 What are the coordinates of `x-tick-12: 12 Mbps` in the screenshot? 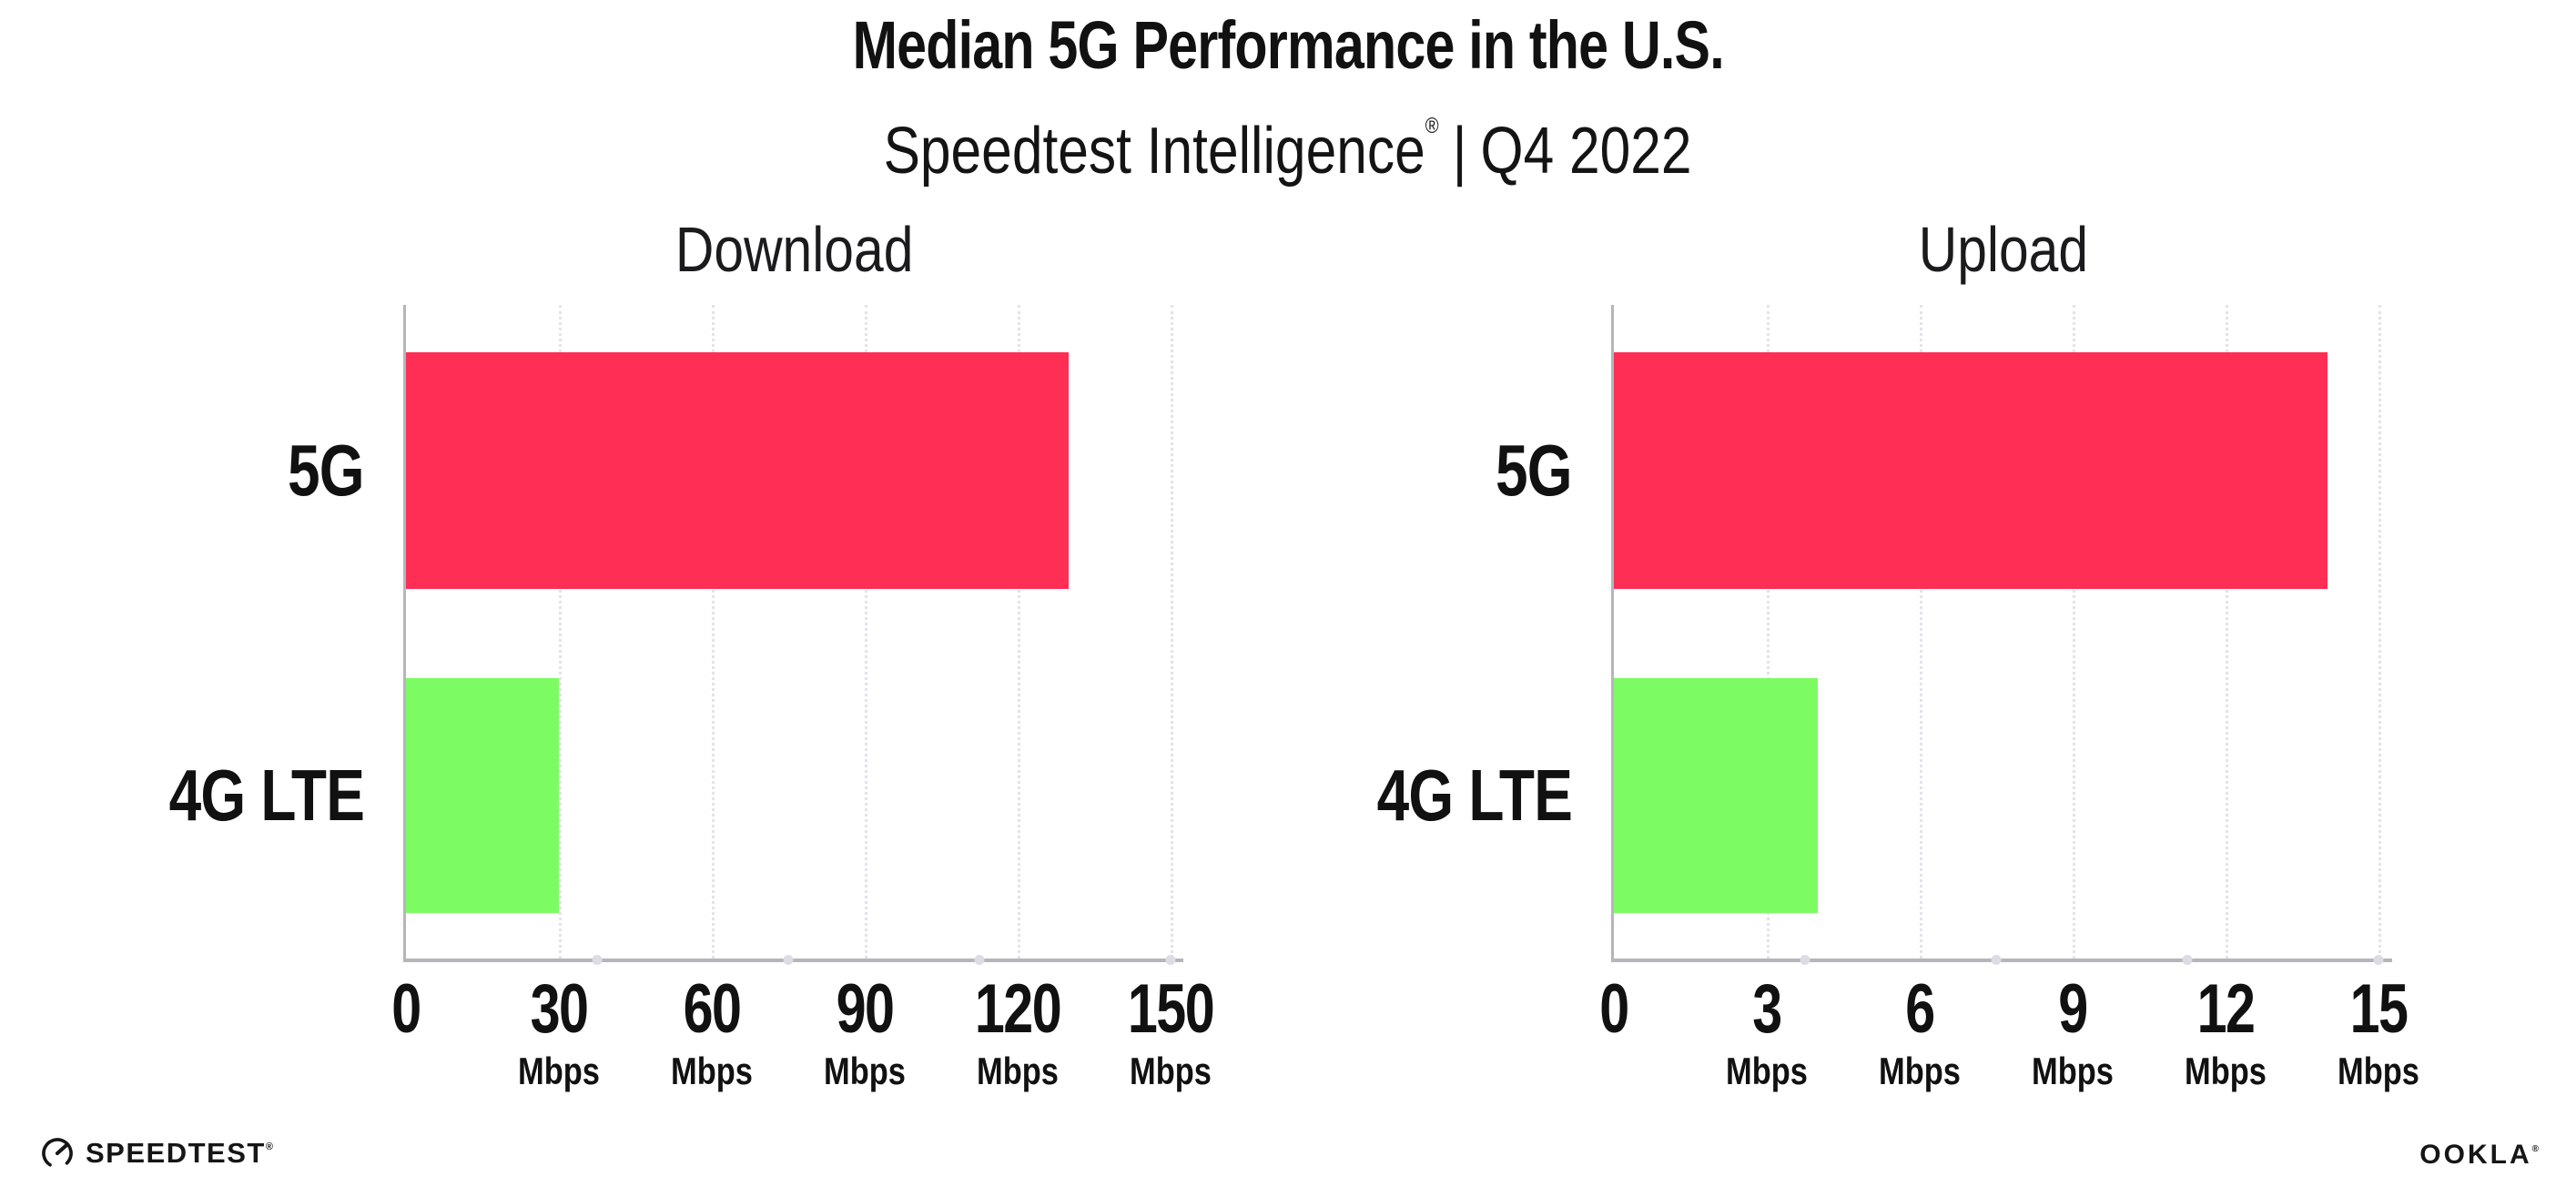 It's located at (2225, 1033).